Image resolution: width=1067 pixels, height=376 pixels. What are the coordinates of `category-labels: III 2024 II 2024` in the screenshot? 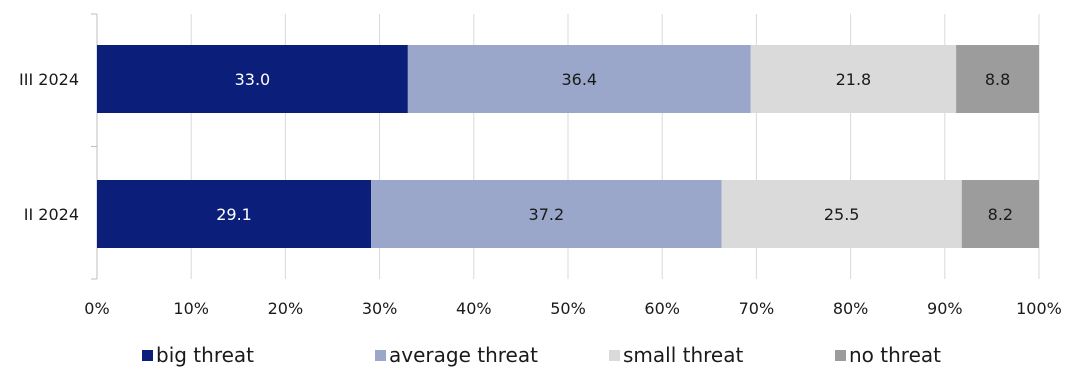 It's located at (49, 147).